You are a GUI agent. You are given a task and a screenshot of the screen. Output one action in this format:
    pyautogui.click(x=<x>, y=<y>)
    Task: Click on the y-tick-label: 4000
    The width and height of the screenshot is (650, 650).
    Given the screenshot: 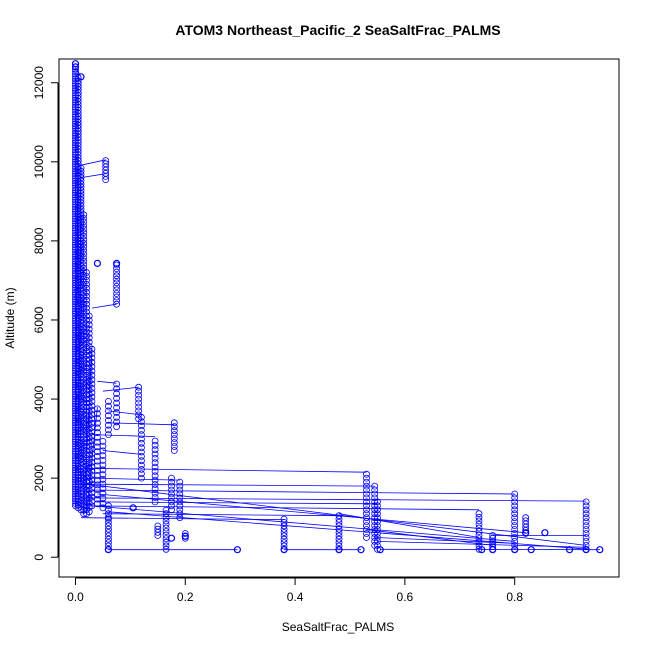 What is the action you would take?
    pyautogui.click(x=39, y=398)
    